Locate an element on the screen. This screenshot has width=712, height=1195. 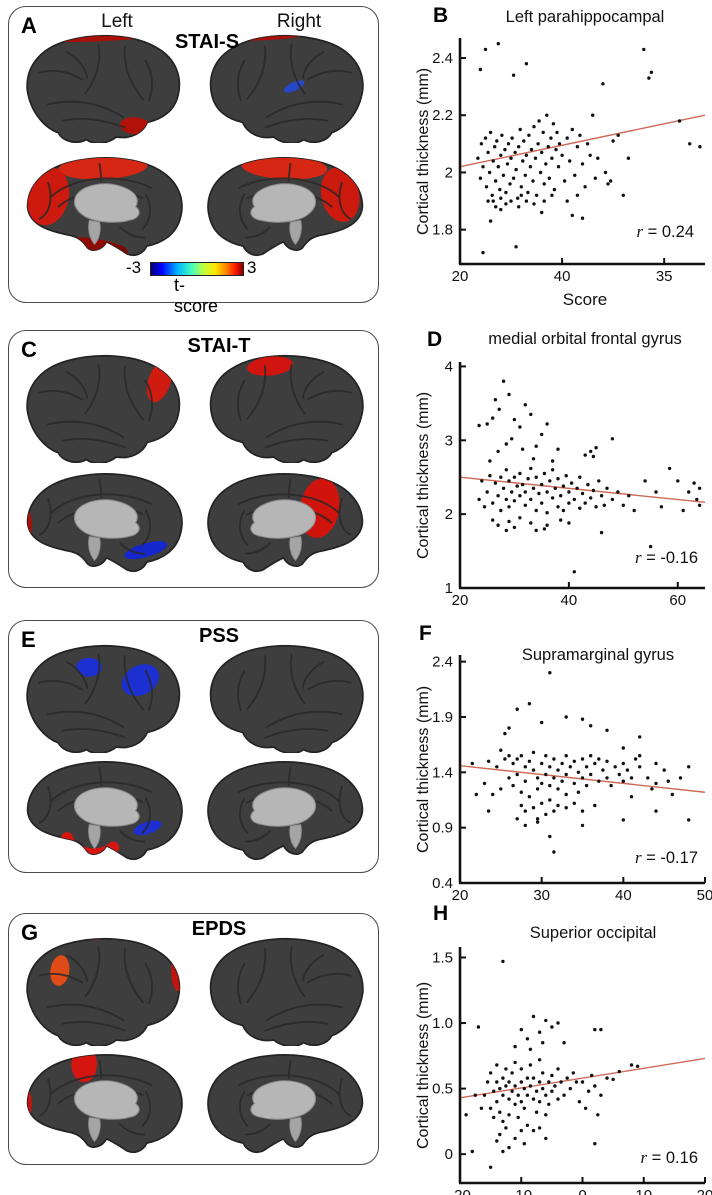
tick-labels: -20 -10 0 10 20 0 0.5 1.0 1.5 is located at coordinates (572, 1072).